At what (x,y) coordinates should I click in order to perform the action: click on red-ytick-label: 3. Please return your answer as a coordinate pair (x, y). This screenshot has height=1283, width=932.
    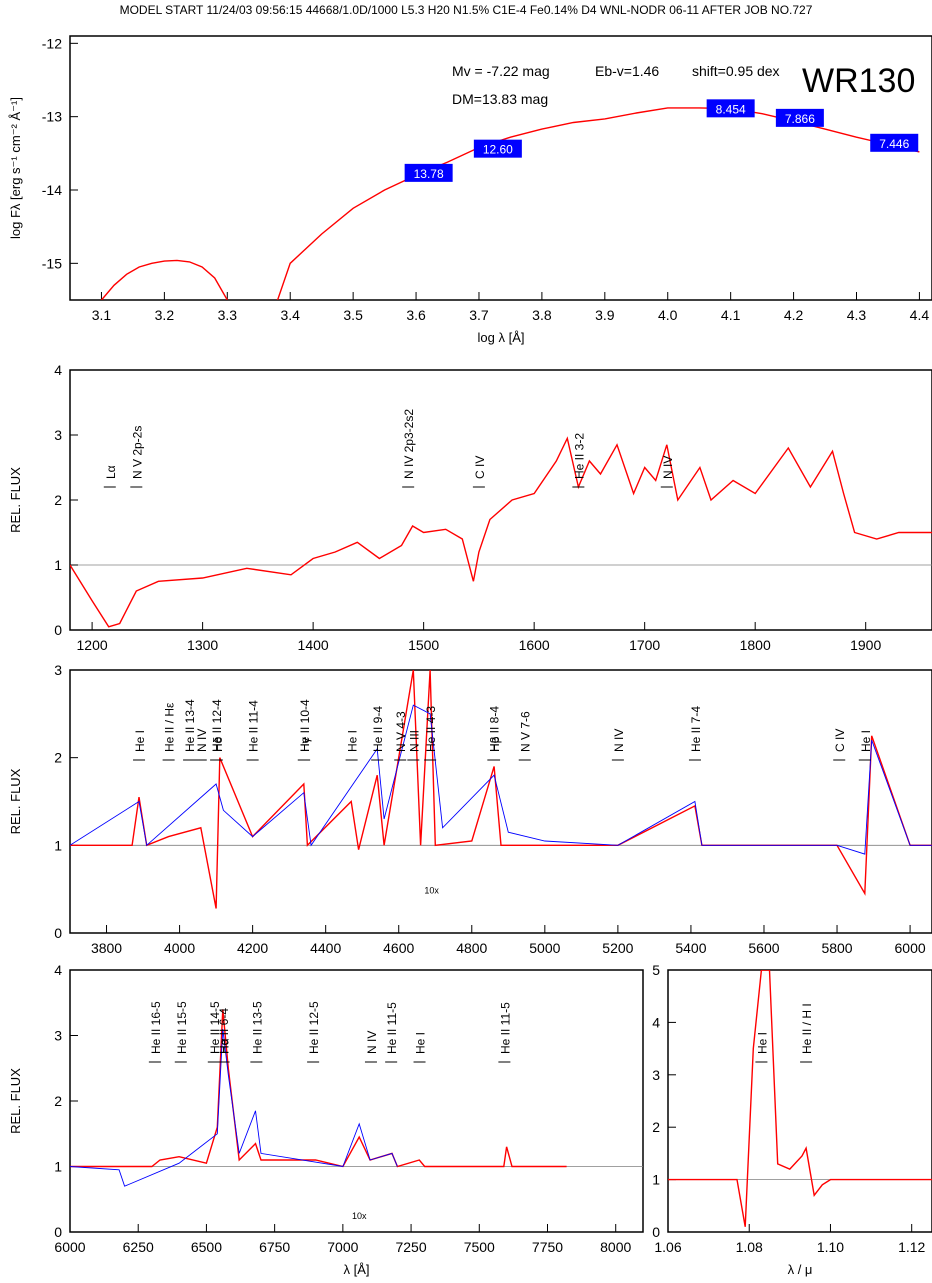
    Looking at the image, I should click on (58, 1036).